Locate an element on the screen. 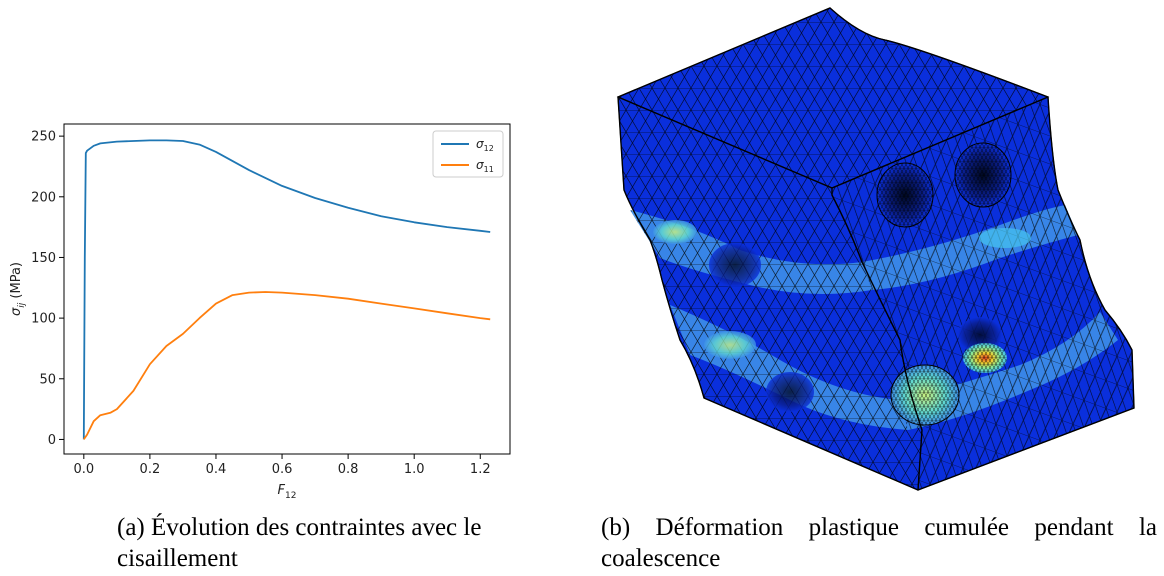 The image size is (1164, 576). x-axis-ticks: 0.0 0.2 0.4 0.6 0.8 1.0 1.2 is located at coordinates (281, 465).